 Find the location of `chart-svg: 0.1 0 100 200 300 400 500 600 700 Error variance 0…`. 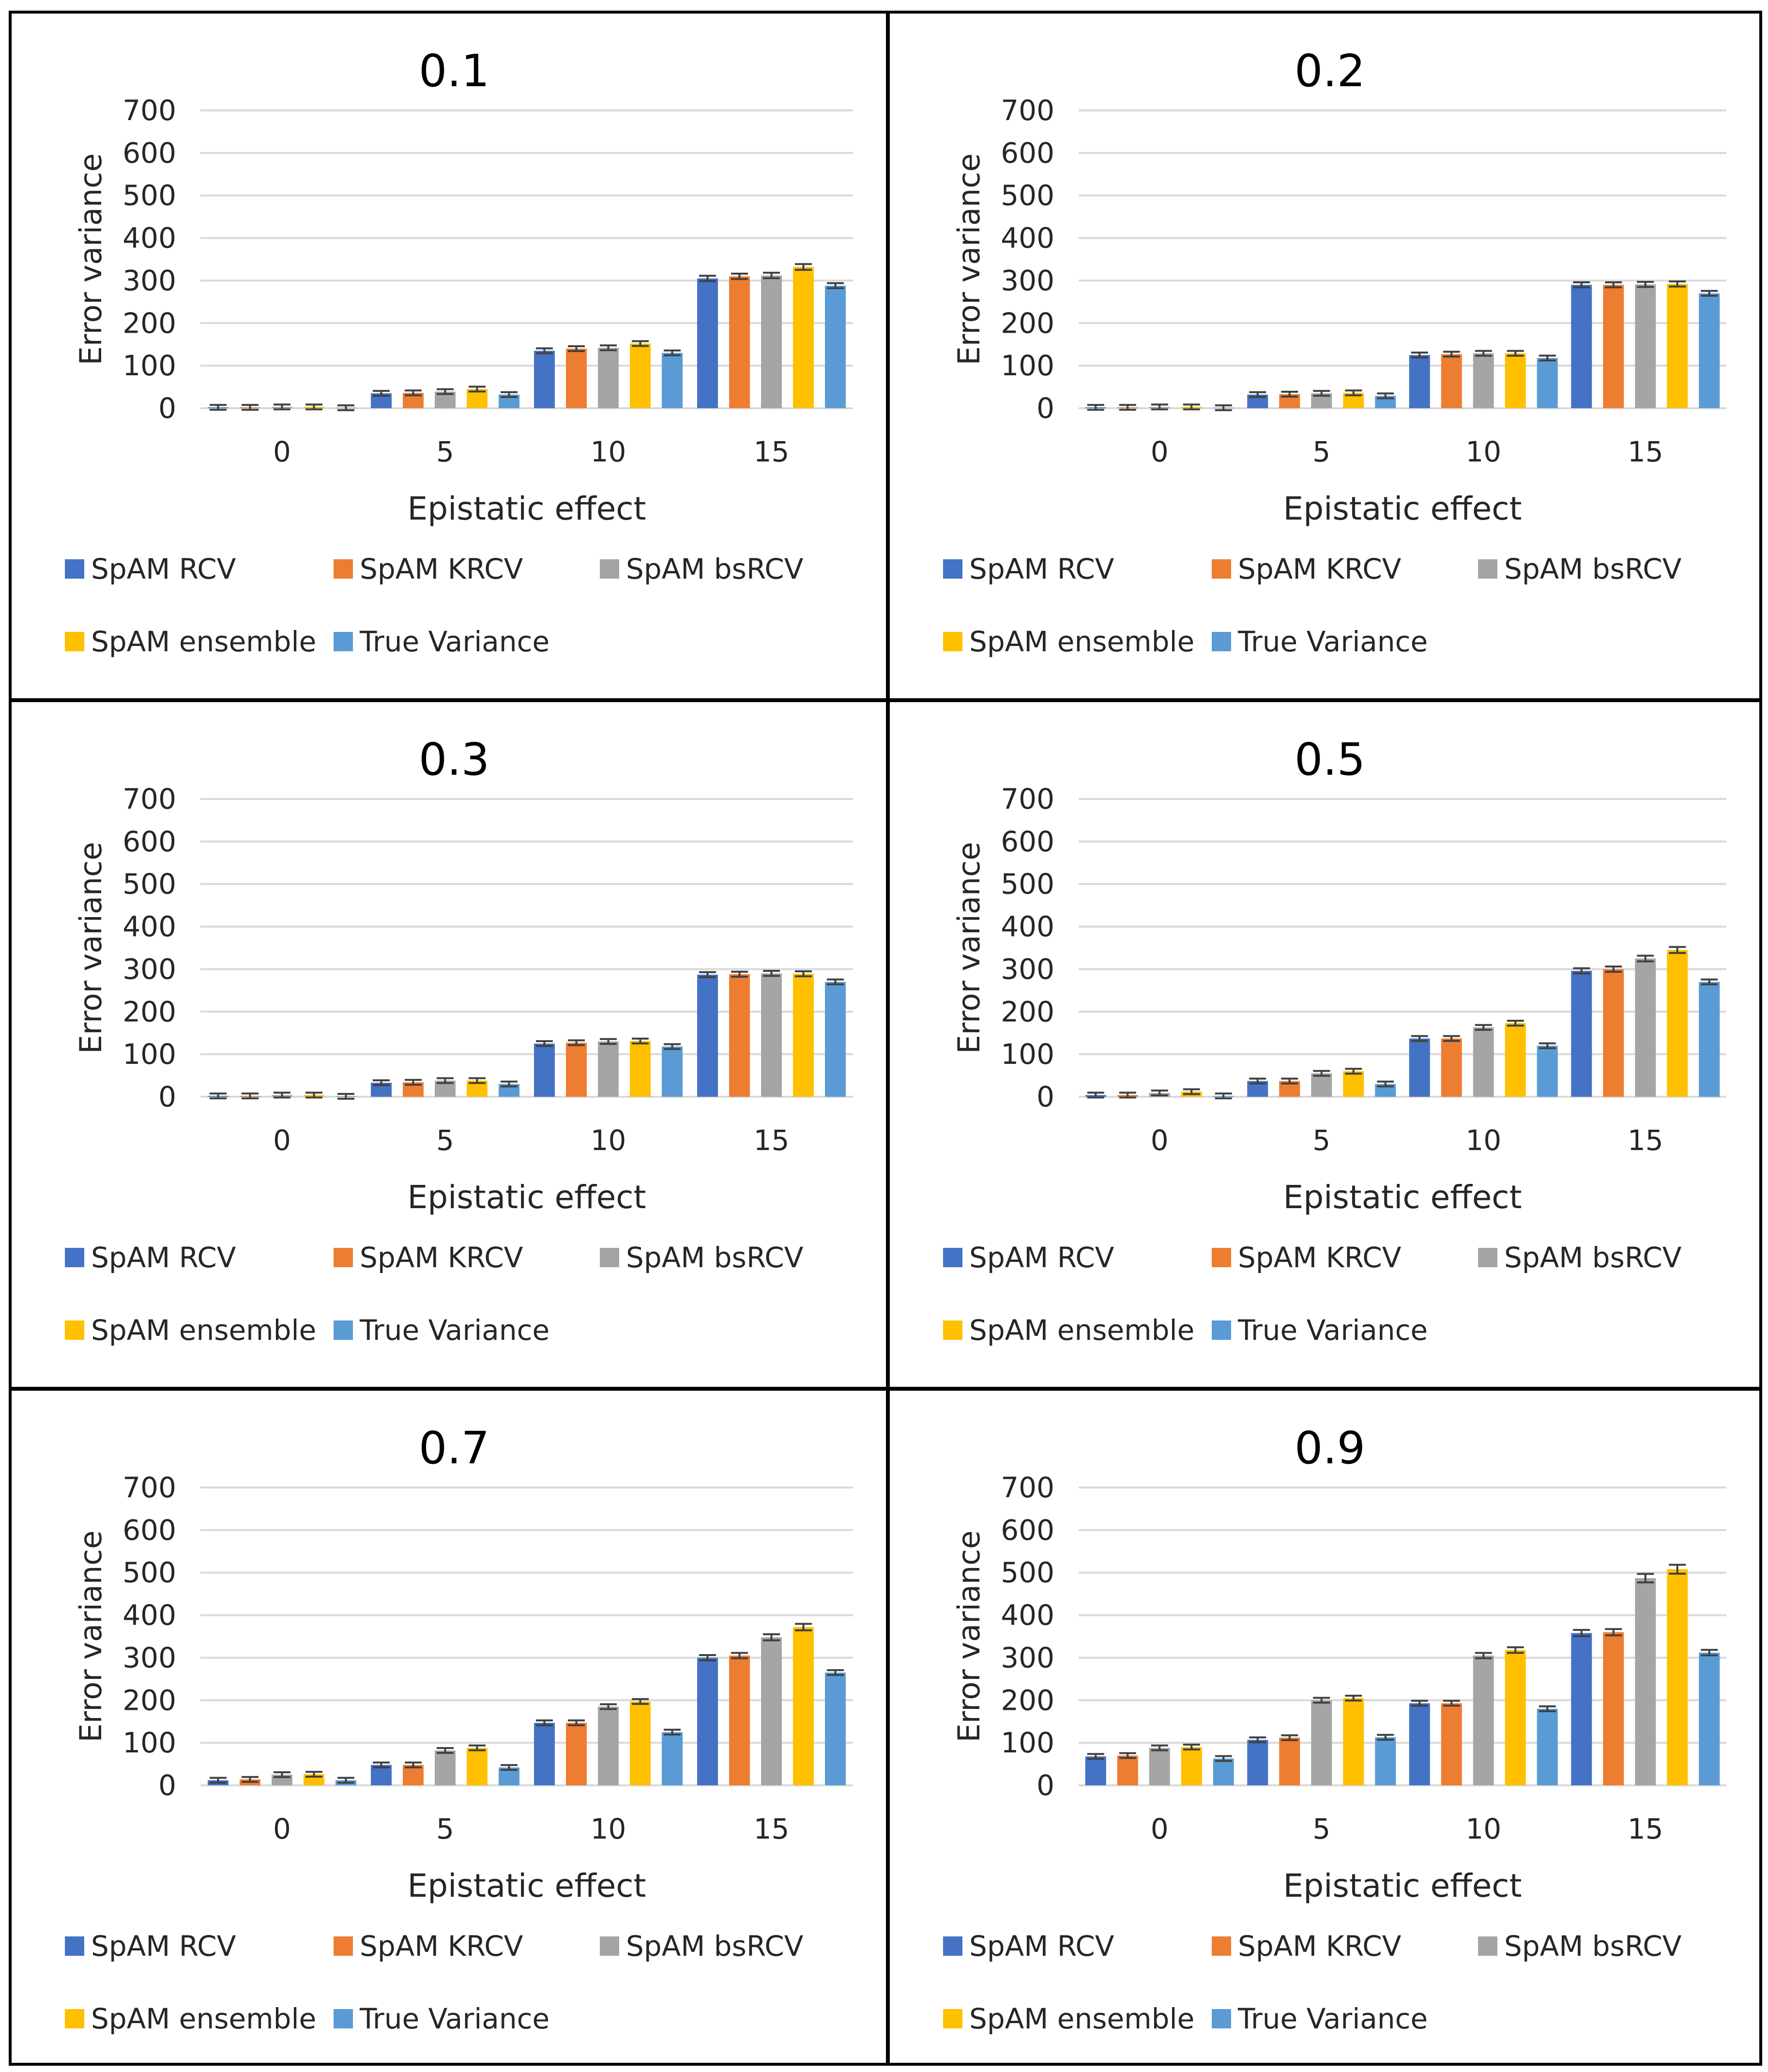

chart-svg: 0.1 0 100 200 300 400 500 600 700 Error variance 0… is located at coordinates (463, 286).